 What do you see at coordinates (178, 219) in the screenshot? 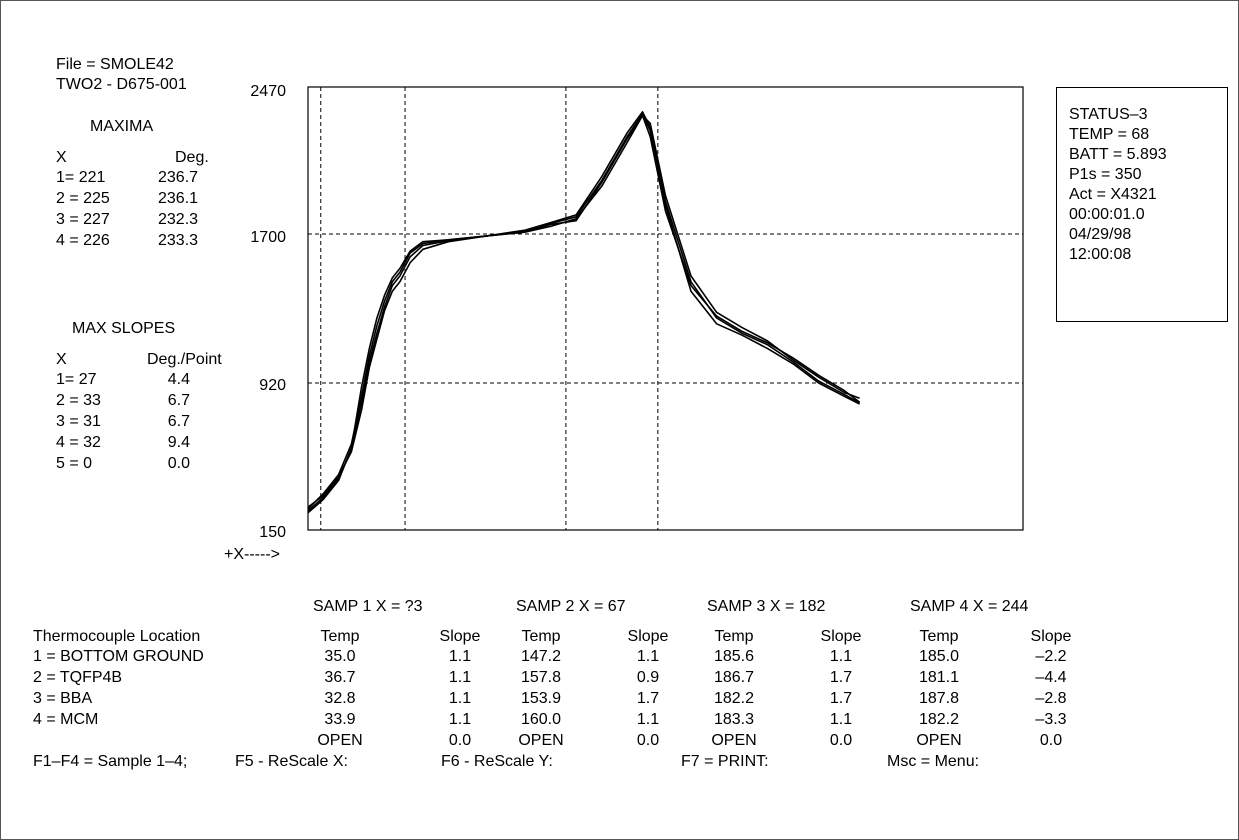
I see `maxima-deg: 232.3` at bounding box center [178, 219].